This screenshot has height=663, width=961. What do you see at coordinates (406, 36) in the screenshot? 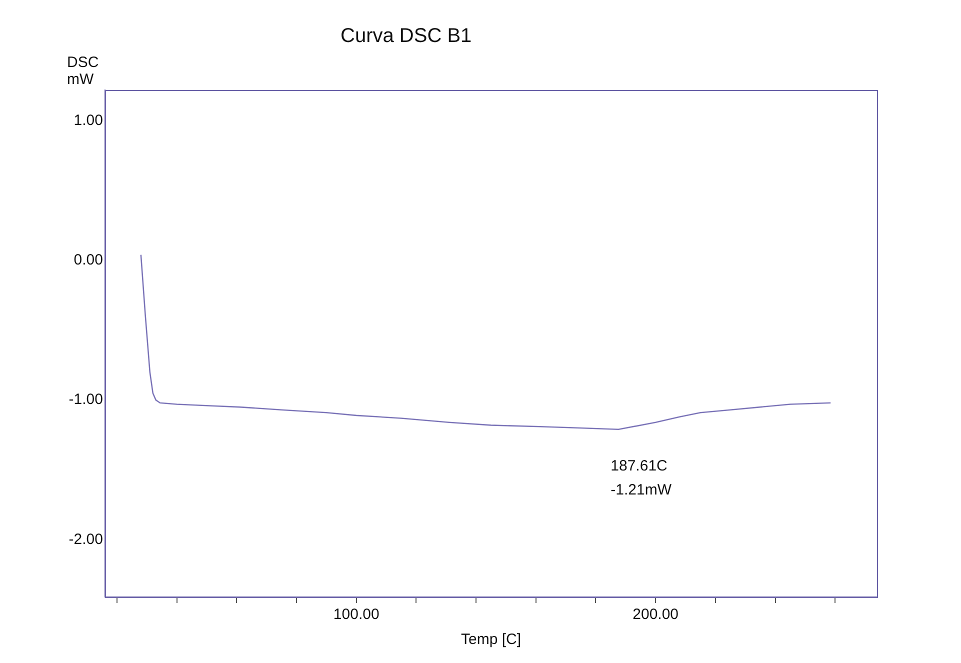
I see `chart-title: Curva DSC B1` at bounding box center [406, 36].